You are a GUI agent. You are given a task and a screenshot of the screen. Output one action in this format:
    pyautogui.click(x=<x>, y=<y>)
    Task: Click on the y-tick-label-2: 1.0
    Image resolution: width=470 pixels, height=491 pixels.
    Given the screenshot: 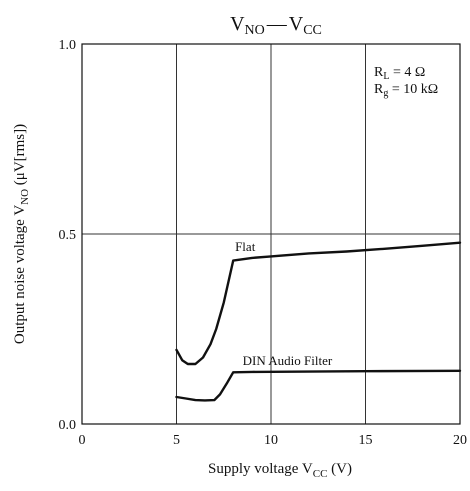 What is the action you would take?
    pyautogui.click(x=68, y=45)
    